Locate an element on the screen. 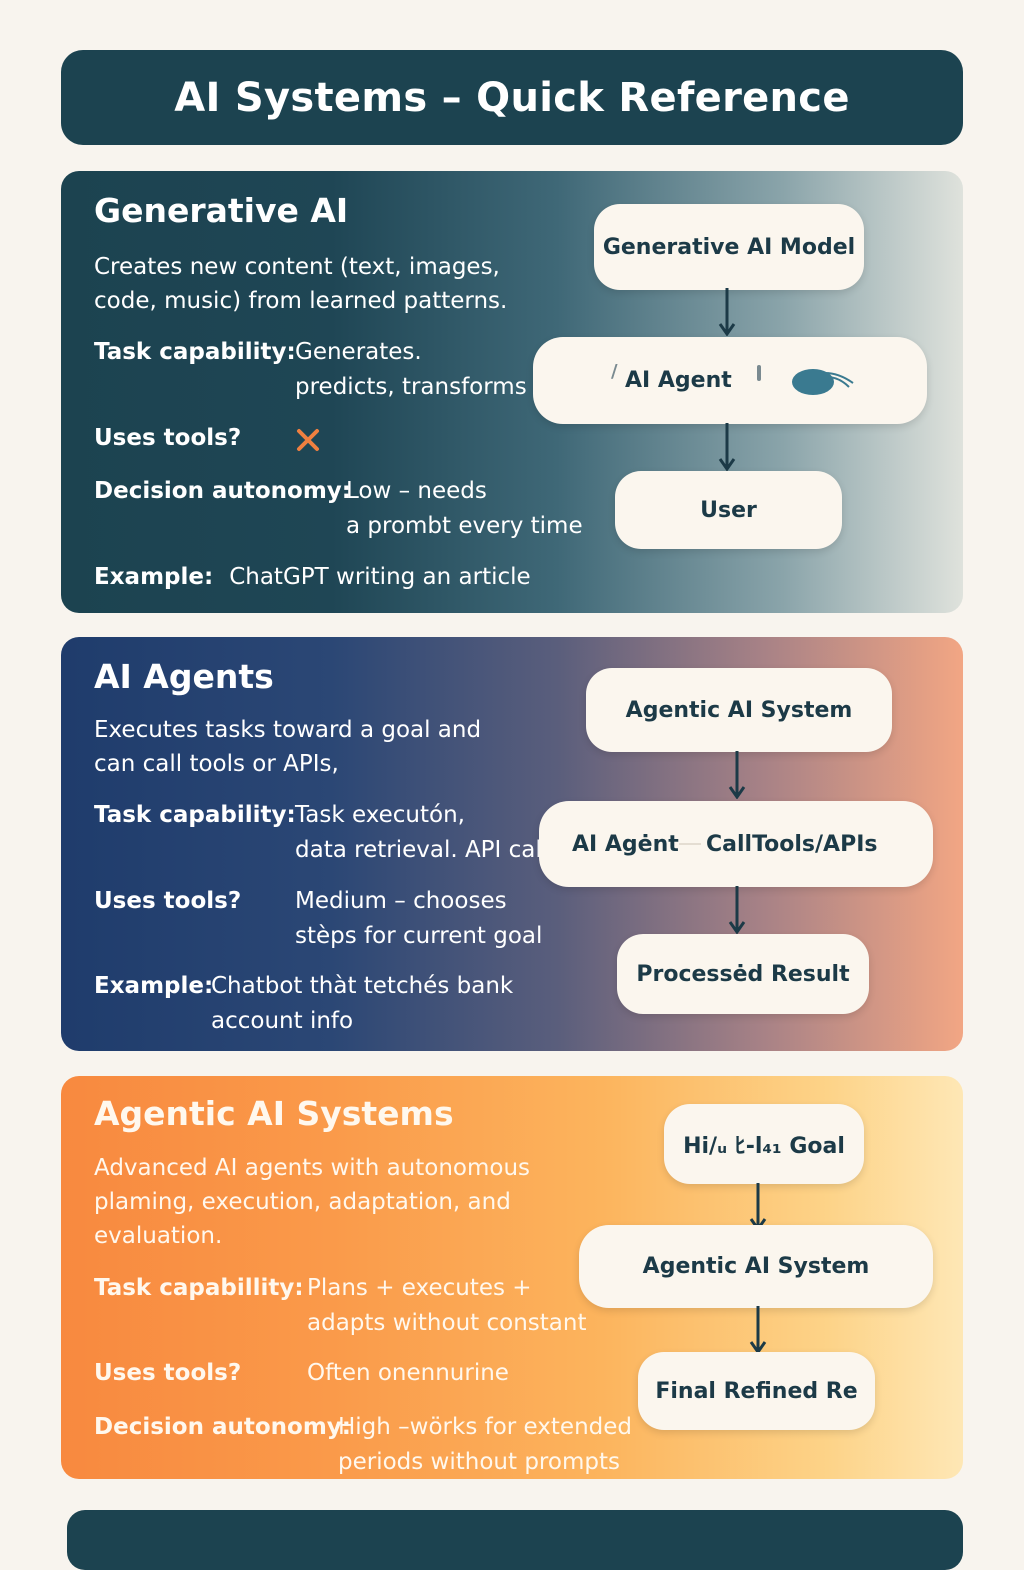 The width and height of the screenshot is (1024, 1570). agents-tools-label: Uses tools? is located at coordinates (168, 901).